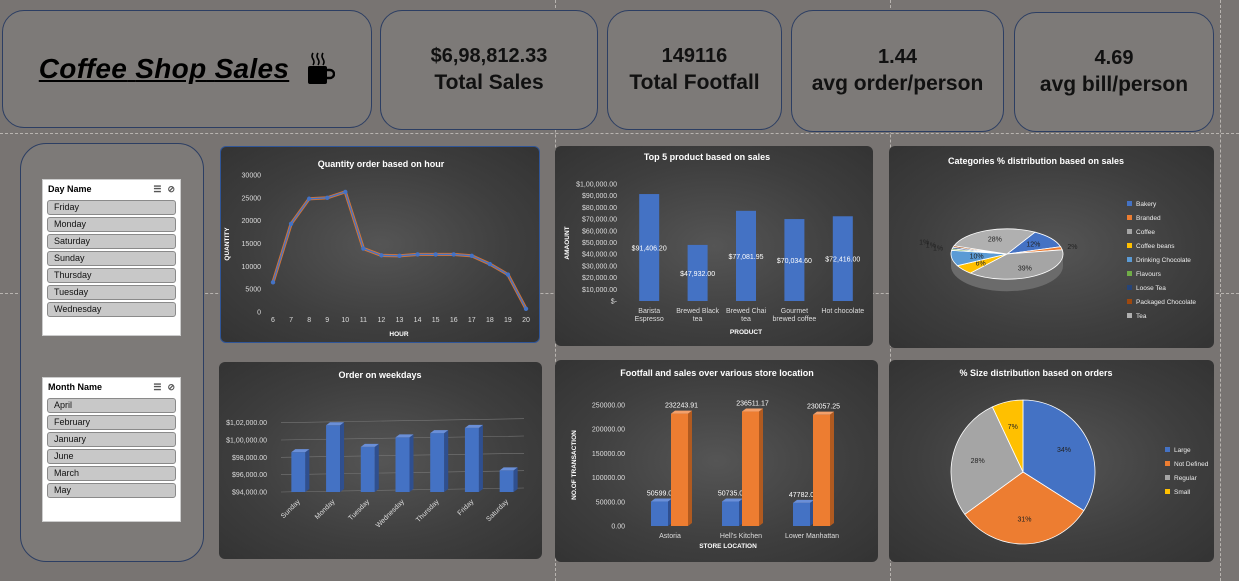 Image resolution: width=1239 pixels, height=581 pixels. What do you see at coordinates (111, 224) in the screenshot?
I see `day-slicer-item-monday: Monday` at bounding box center [111, 224].